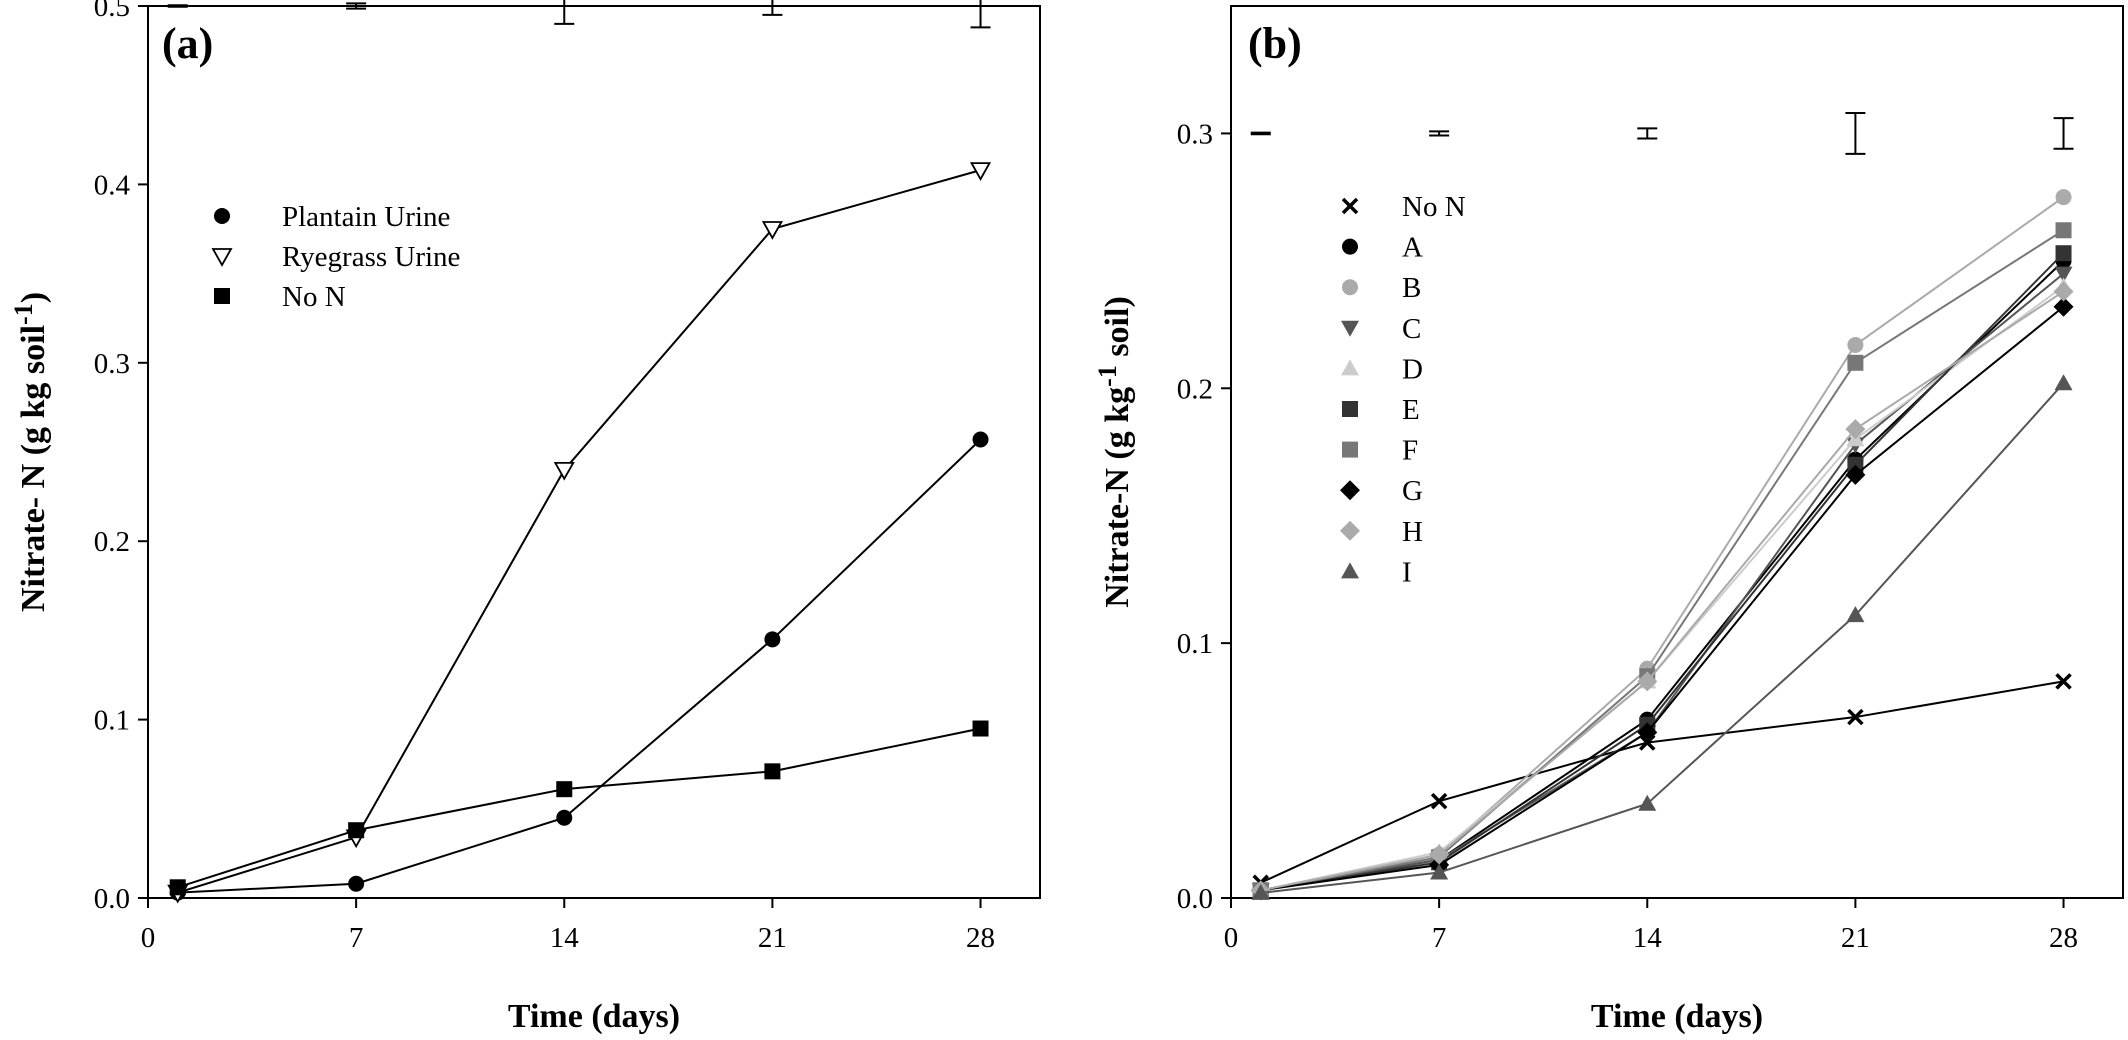  Describe the element at coordinates (1381, 491) in the screenshot. I see `legend-entry: G` at that location.